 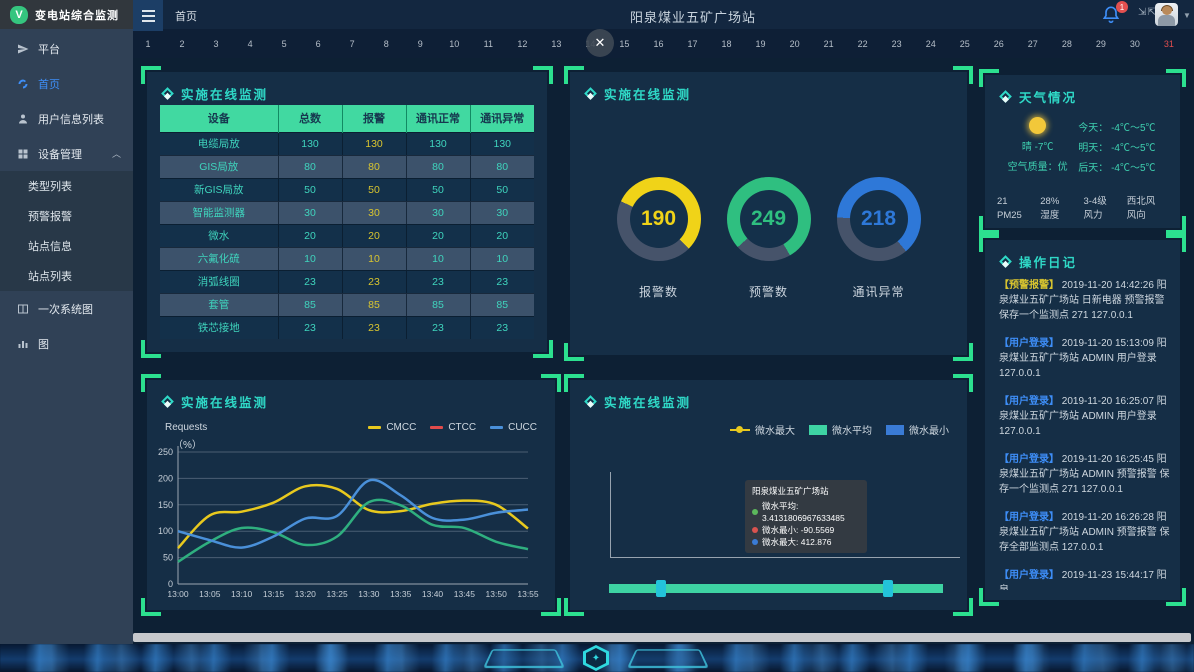 I want to click on ruler-number: 25, so click(x=964, y=43).